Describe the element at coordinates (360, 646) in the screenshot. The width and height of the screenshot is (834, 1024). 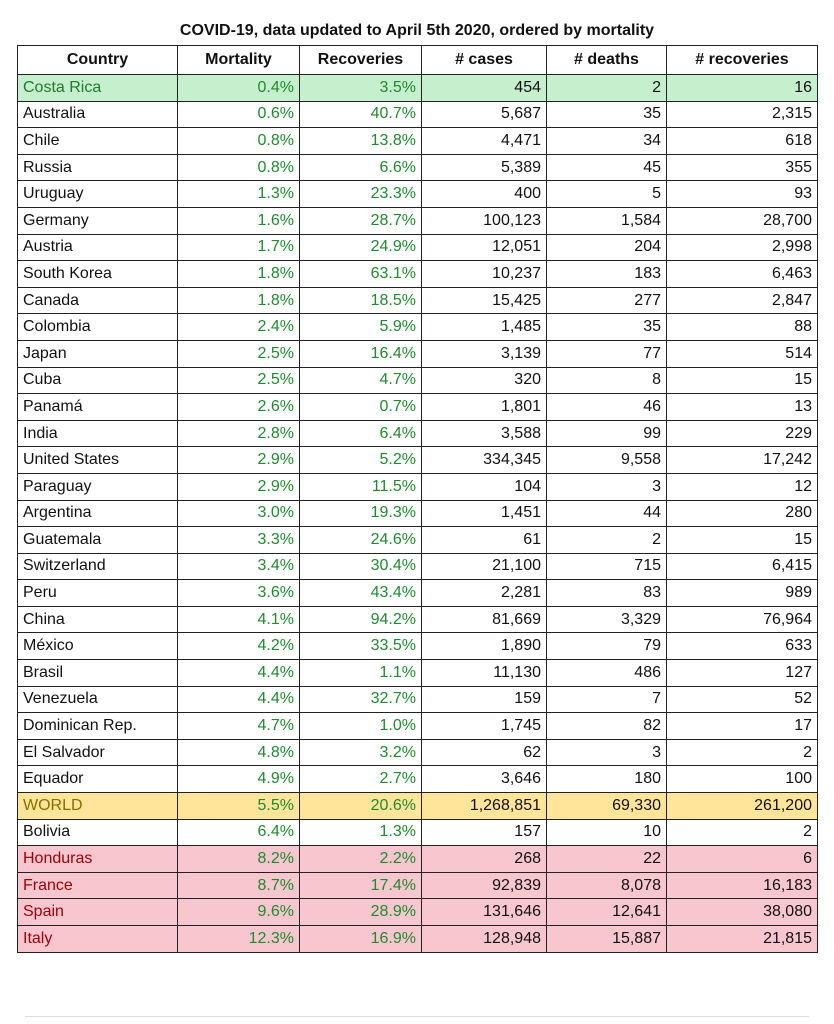
I see `cell-recoveries-pct: 33.5%` at that location.